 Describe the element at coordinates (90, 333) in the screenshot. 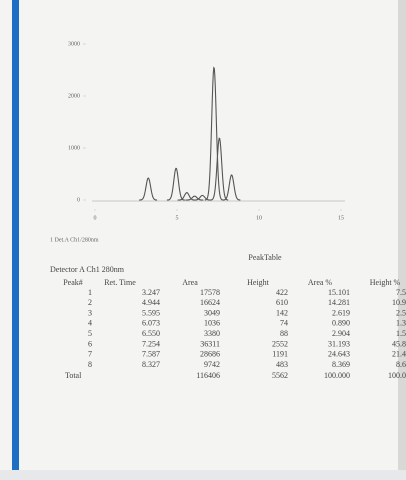

I see `table-cell: 5` at that location.